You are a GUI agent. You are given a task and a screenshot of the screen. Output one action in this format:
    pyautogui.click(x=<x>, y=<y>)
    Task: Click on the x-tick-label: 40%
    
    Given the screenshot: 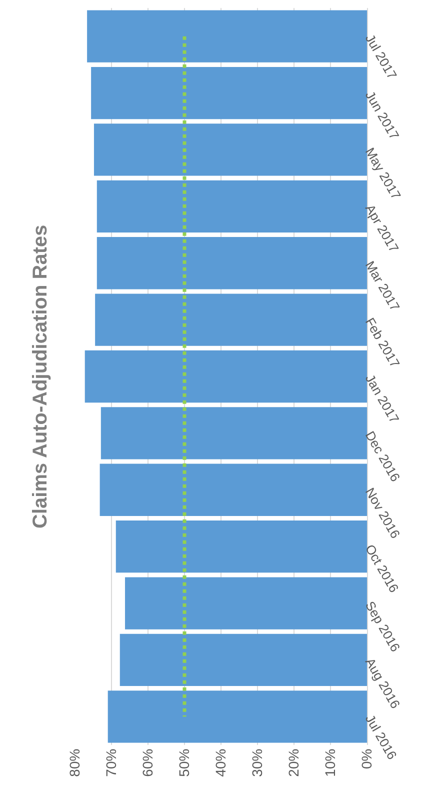 What is the action you would take?
    pyautogui.click(x=220, y=762)
    